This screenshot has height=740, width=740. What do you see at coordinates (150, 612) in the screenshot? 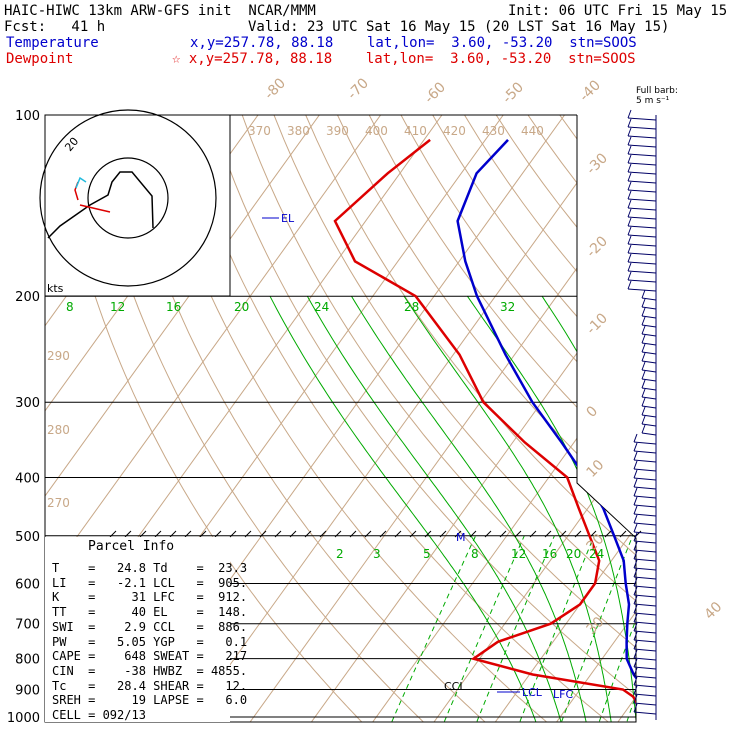
I see `parcel-info-row: TT = 40 EL = 148.` at bounding box center [150, 612].